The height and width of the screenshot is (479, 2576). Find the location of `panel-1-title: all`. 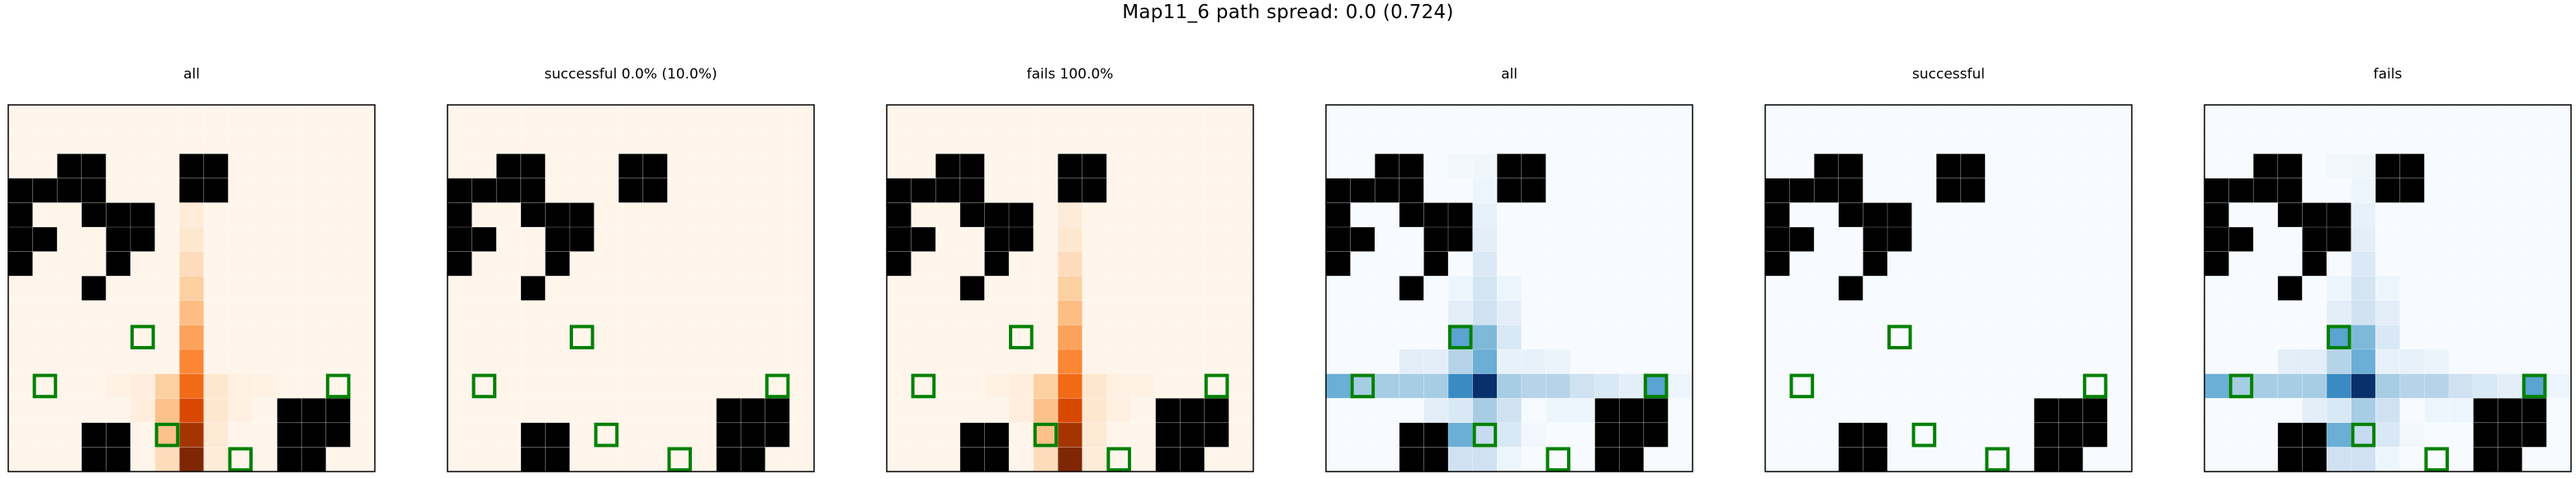

panel-1-title: all is located at coordinates (191, 75).